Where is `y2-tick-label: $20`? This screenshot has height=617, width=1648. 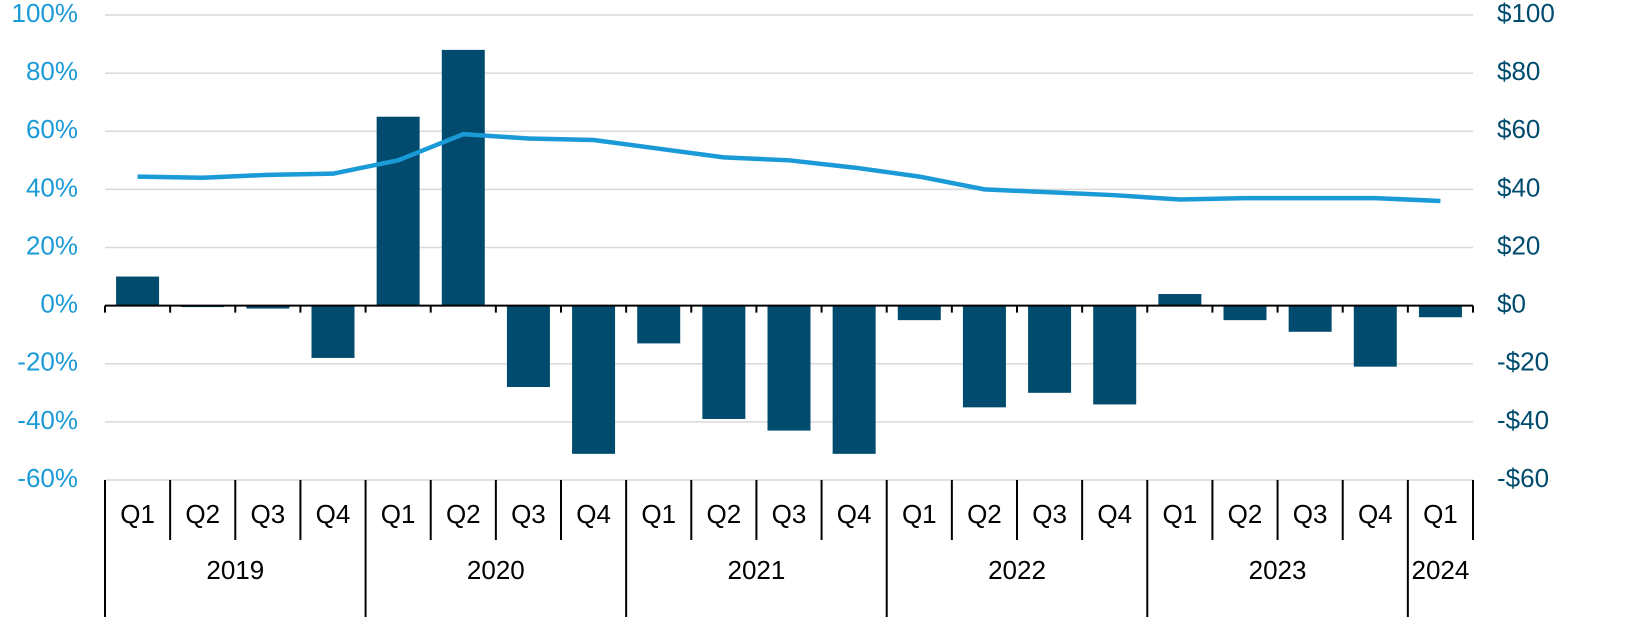
y2-tick-label: $20 is located at coordinates (1518, 245).